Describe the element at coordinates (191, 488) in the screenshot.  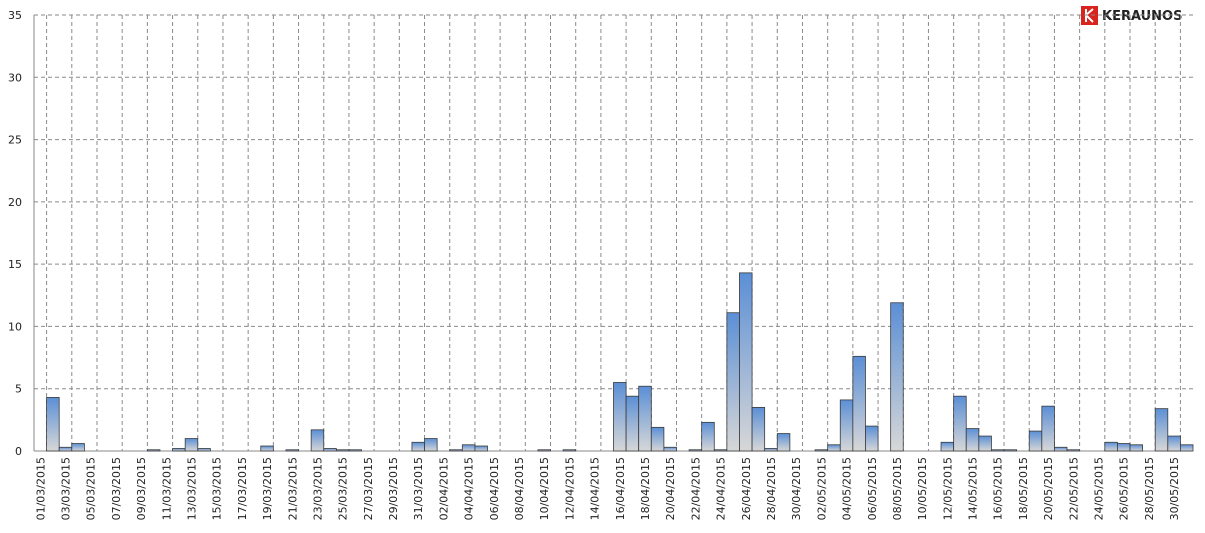
I see `x-tick-label: 13/03/2015` at that location.